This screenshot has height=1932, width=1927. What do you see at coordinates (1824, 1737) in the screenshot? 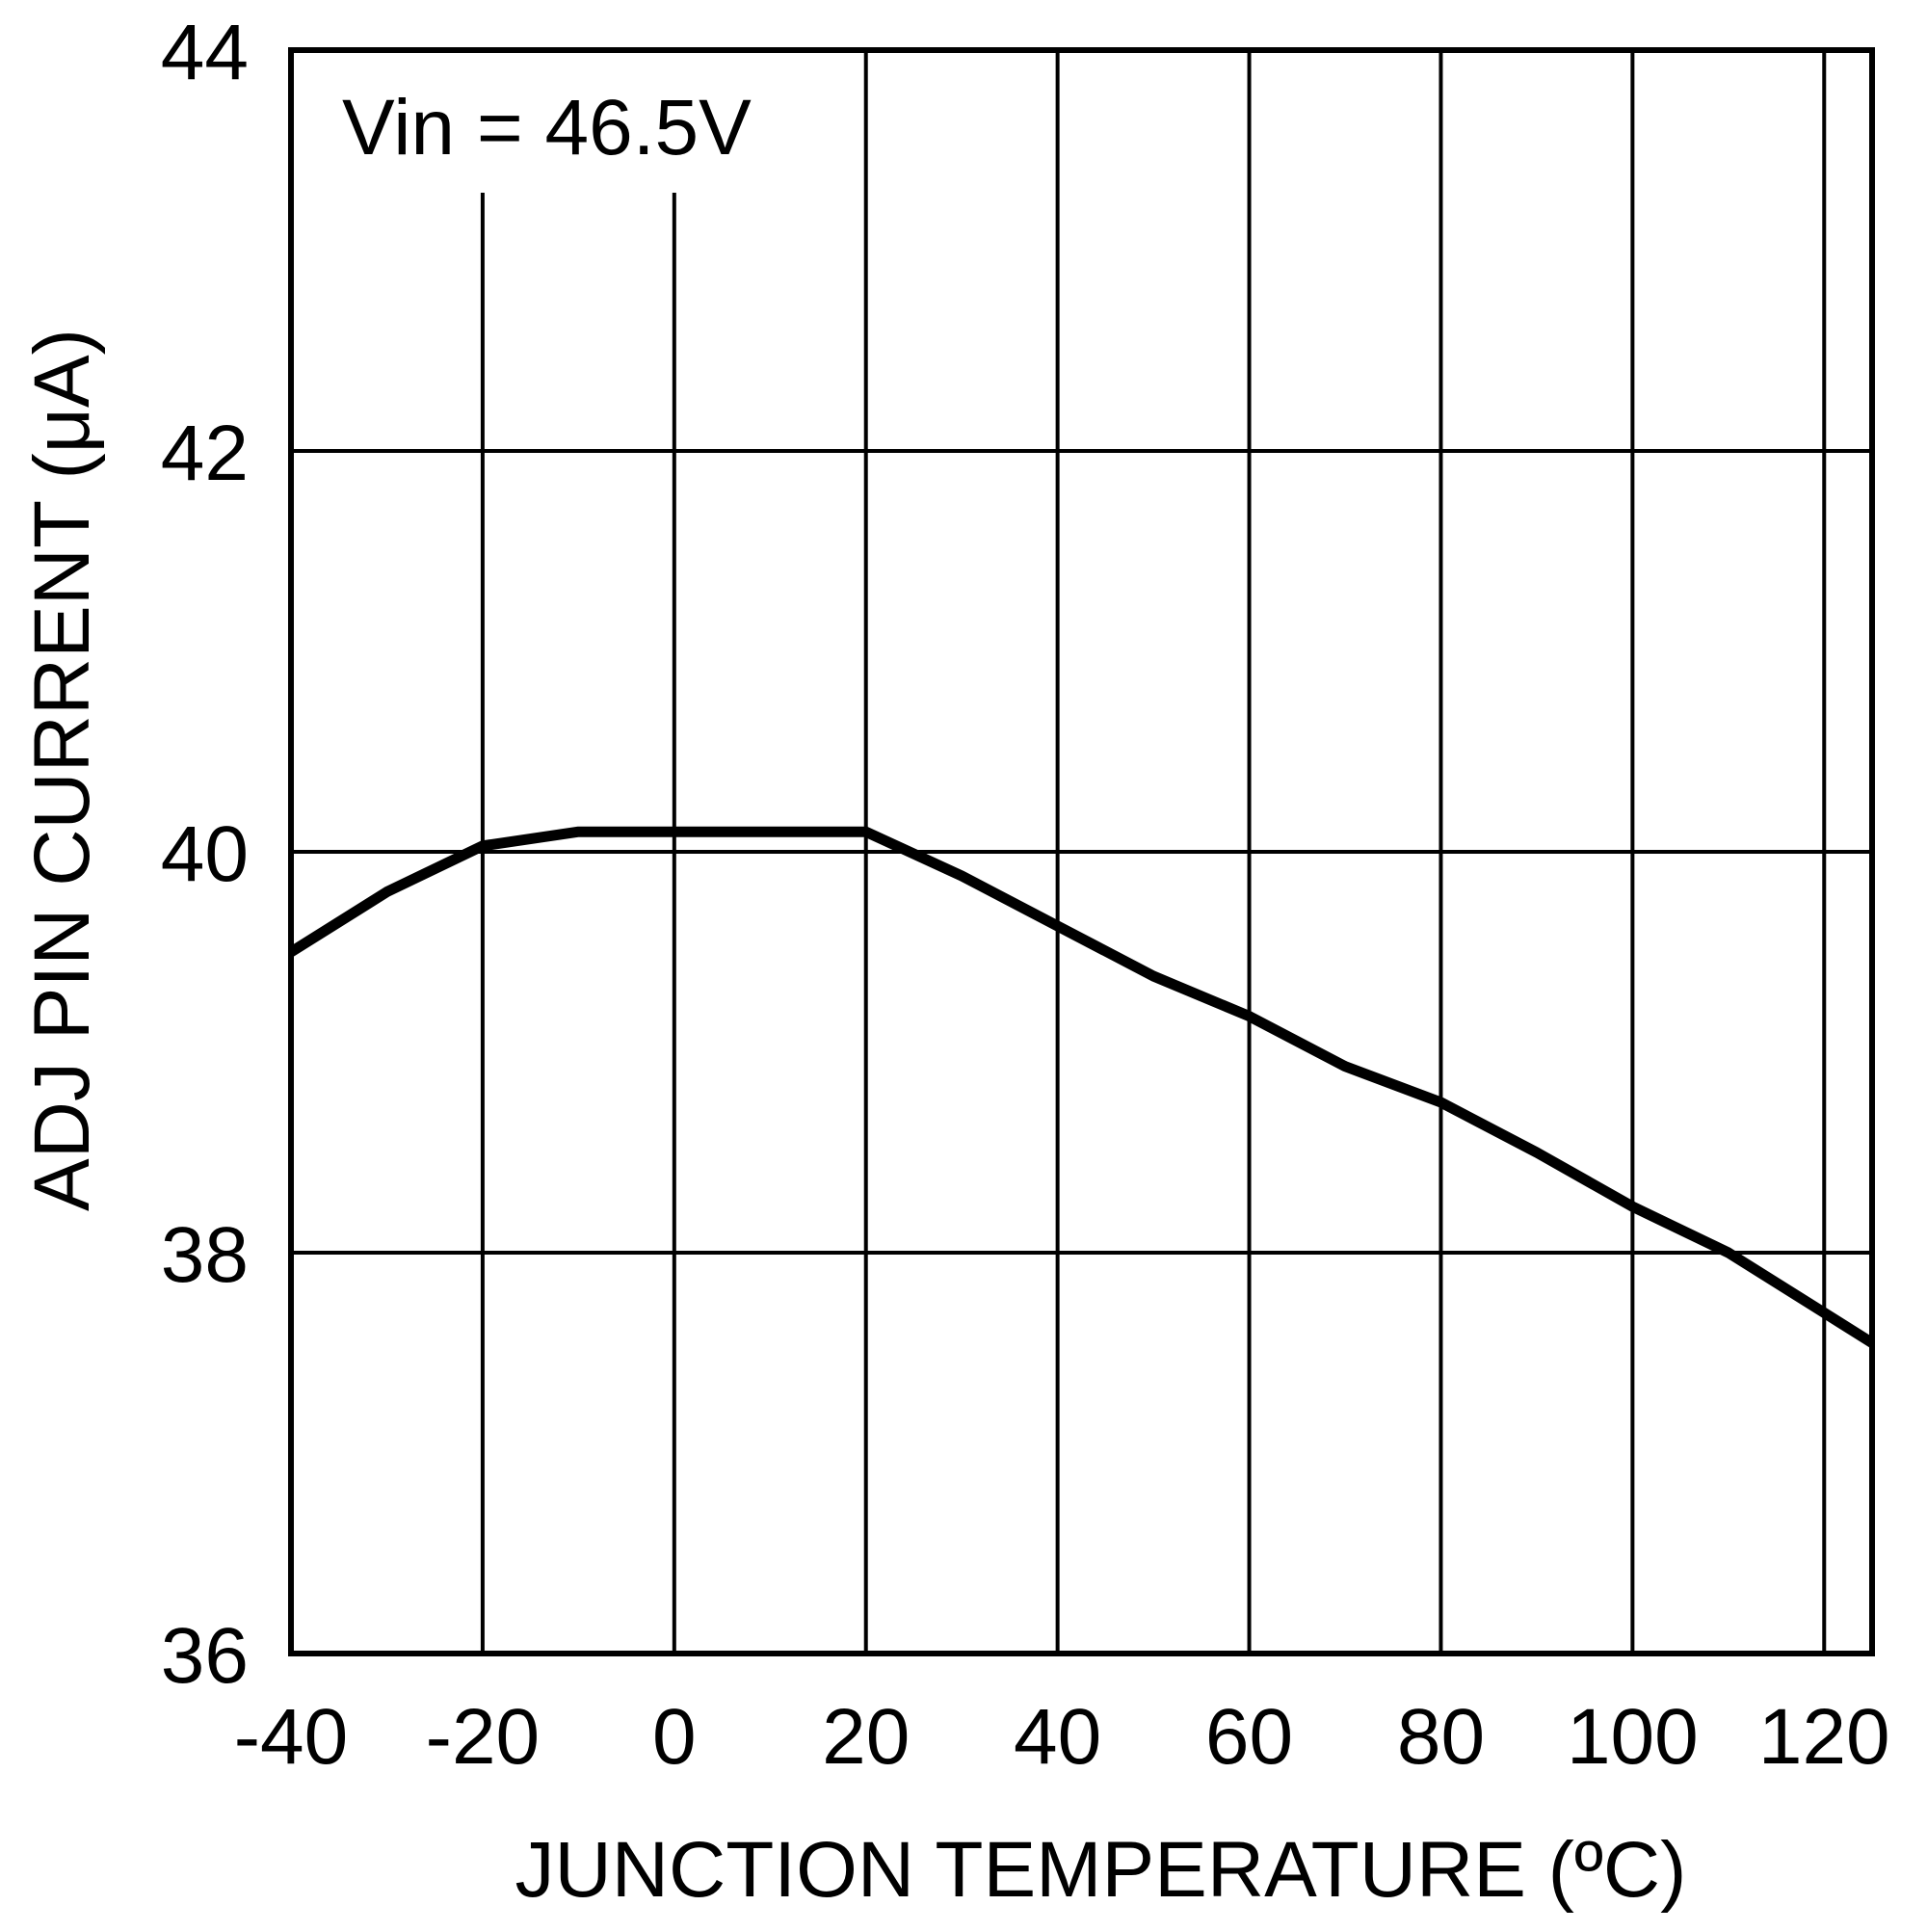
I see `x-tick-label: 120` at bounding box center [1824, 1737].